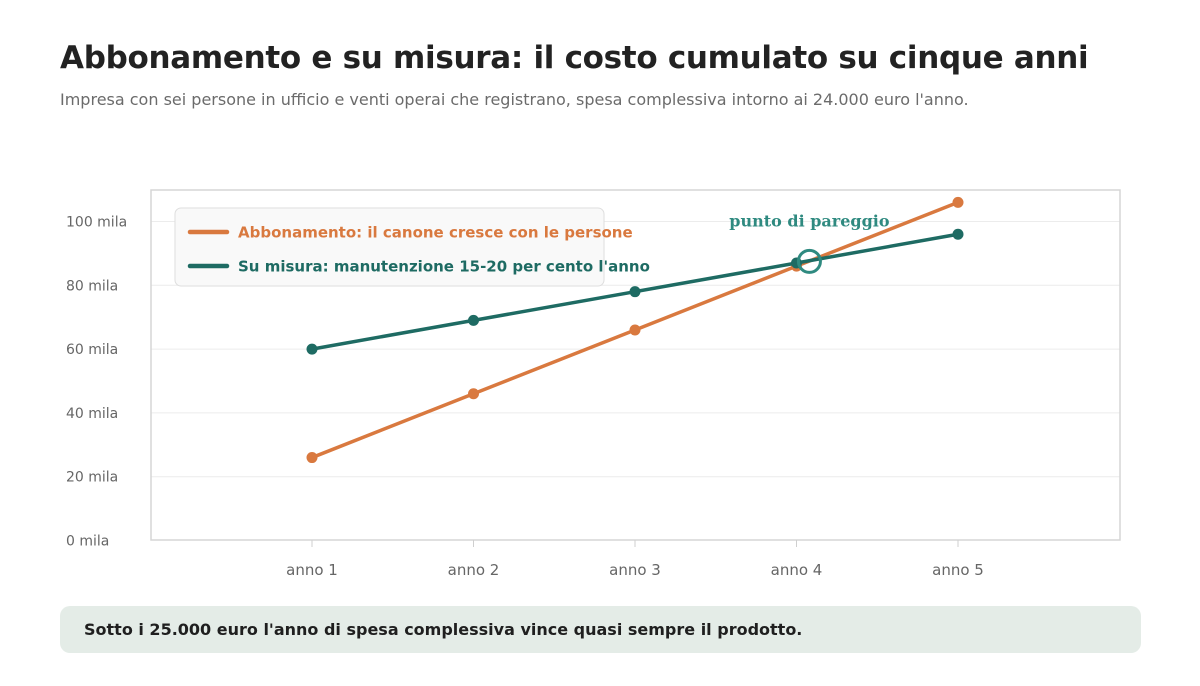 The width and height of the screenshot is (1200, 686). Describe the element at coordinates (96, 223) in the screenshot. I see `y-tick-label: 100 mila` at that location.